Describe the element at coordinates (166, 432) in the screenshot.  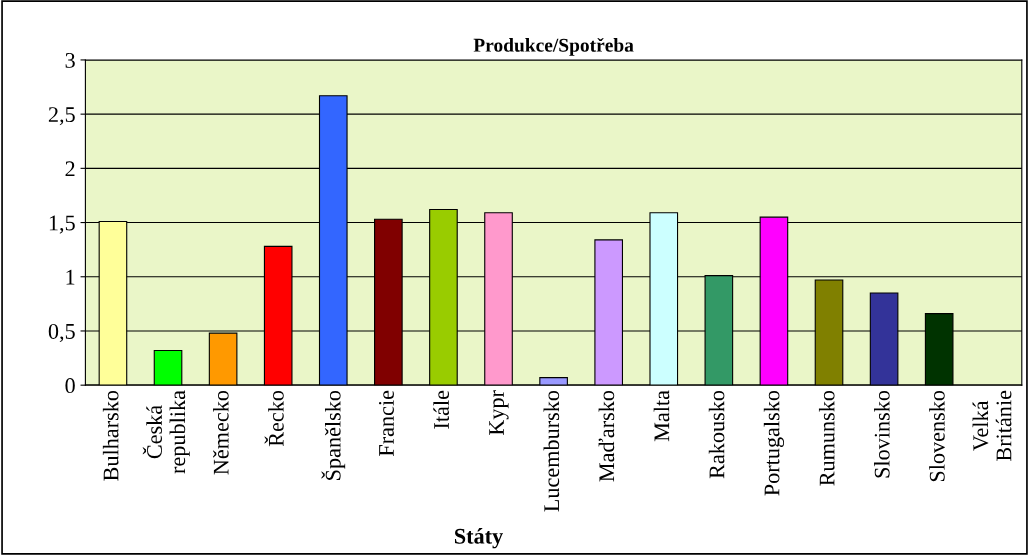
I see `x-tick-label: Česká republika` at that location.